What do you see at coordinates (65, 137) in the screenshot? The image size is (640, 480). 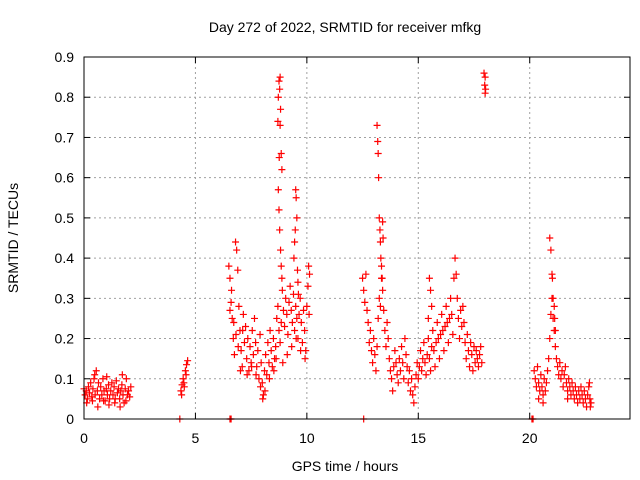 I see `y-tick-label: 0.7` at bounding box center [65, 137].